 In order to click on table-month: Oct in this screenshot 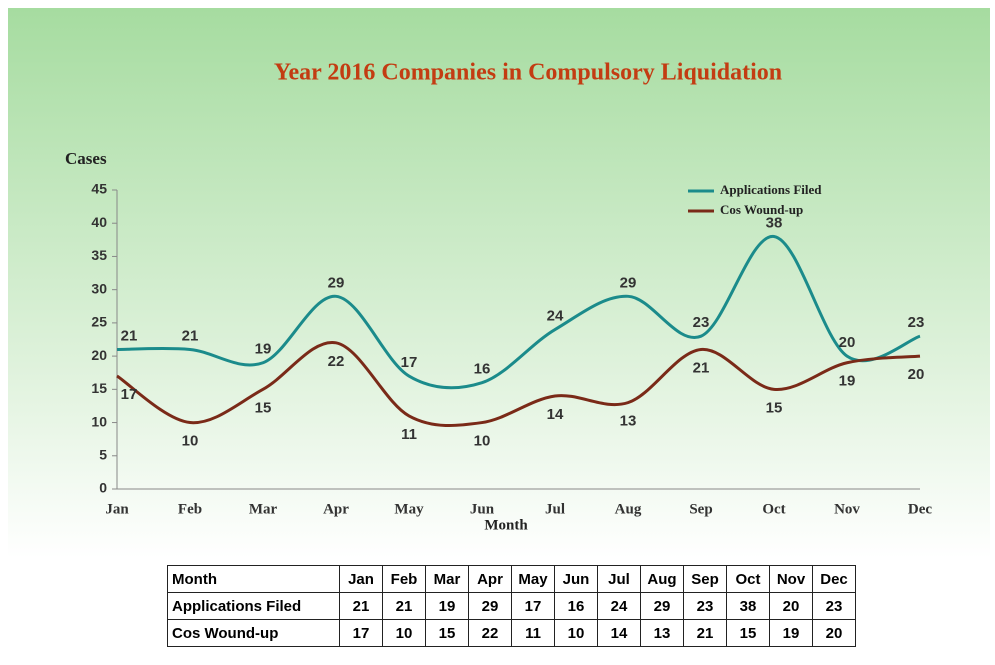, I will do `click(748, 579)`.